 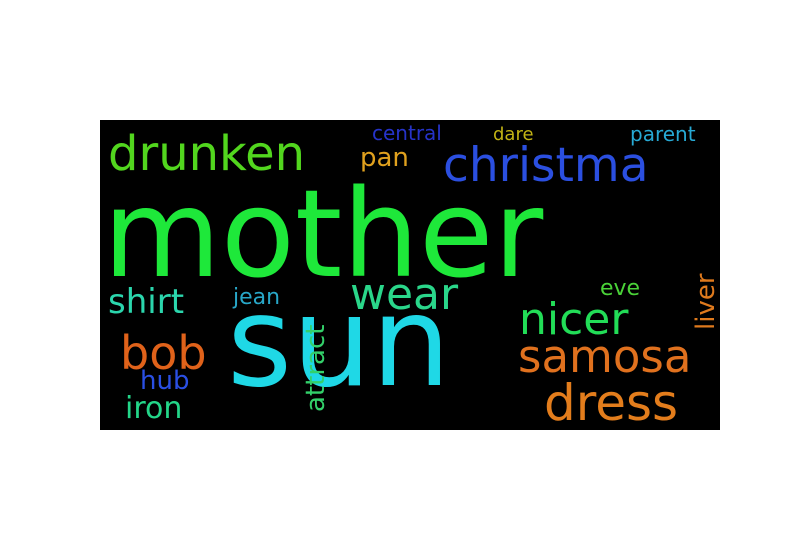 I want to click on word-liver: liver, so click(x=705, y=301).